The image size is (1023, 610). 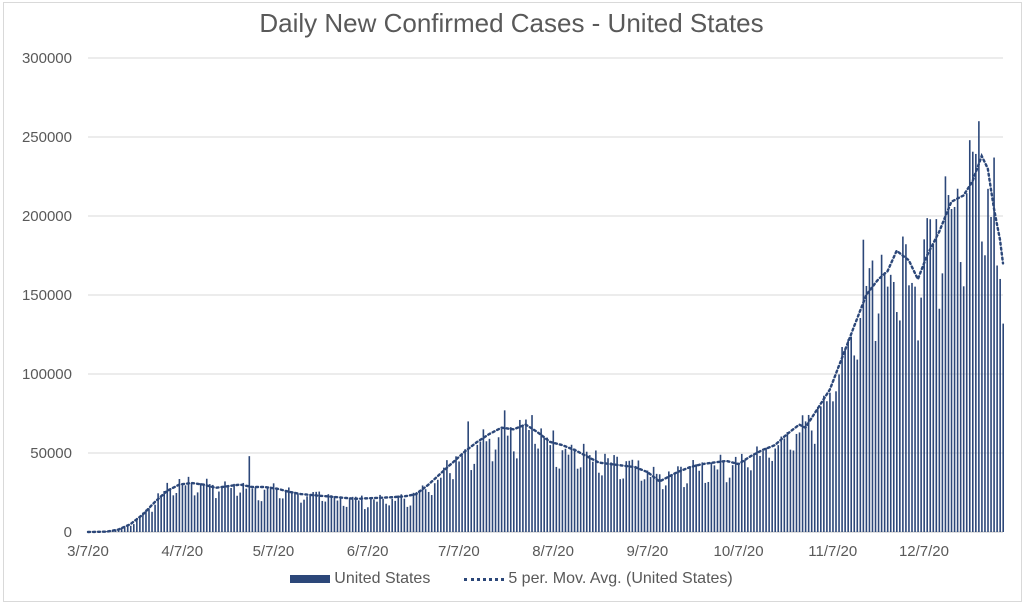 I want to click on x-tick-label: 7/7/20, so click(x=459, y=551).